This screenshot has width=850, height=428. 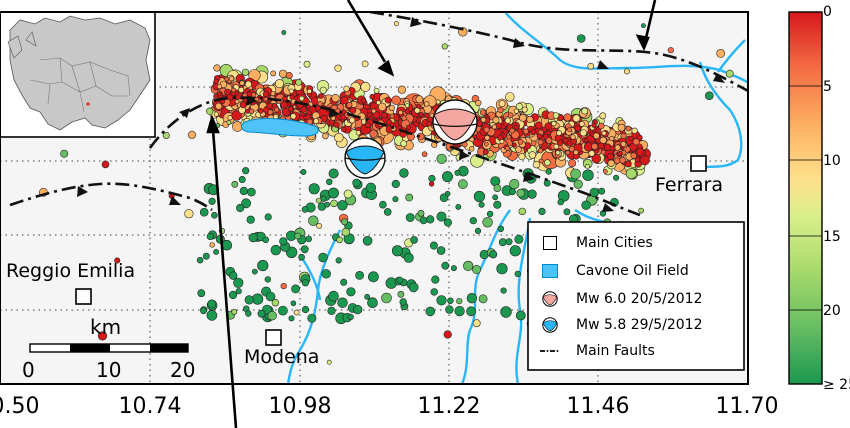 What do you see at coordinates (109, 348) in the screenshot?
I see `scale-bar` at bounding box center [109, 348].